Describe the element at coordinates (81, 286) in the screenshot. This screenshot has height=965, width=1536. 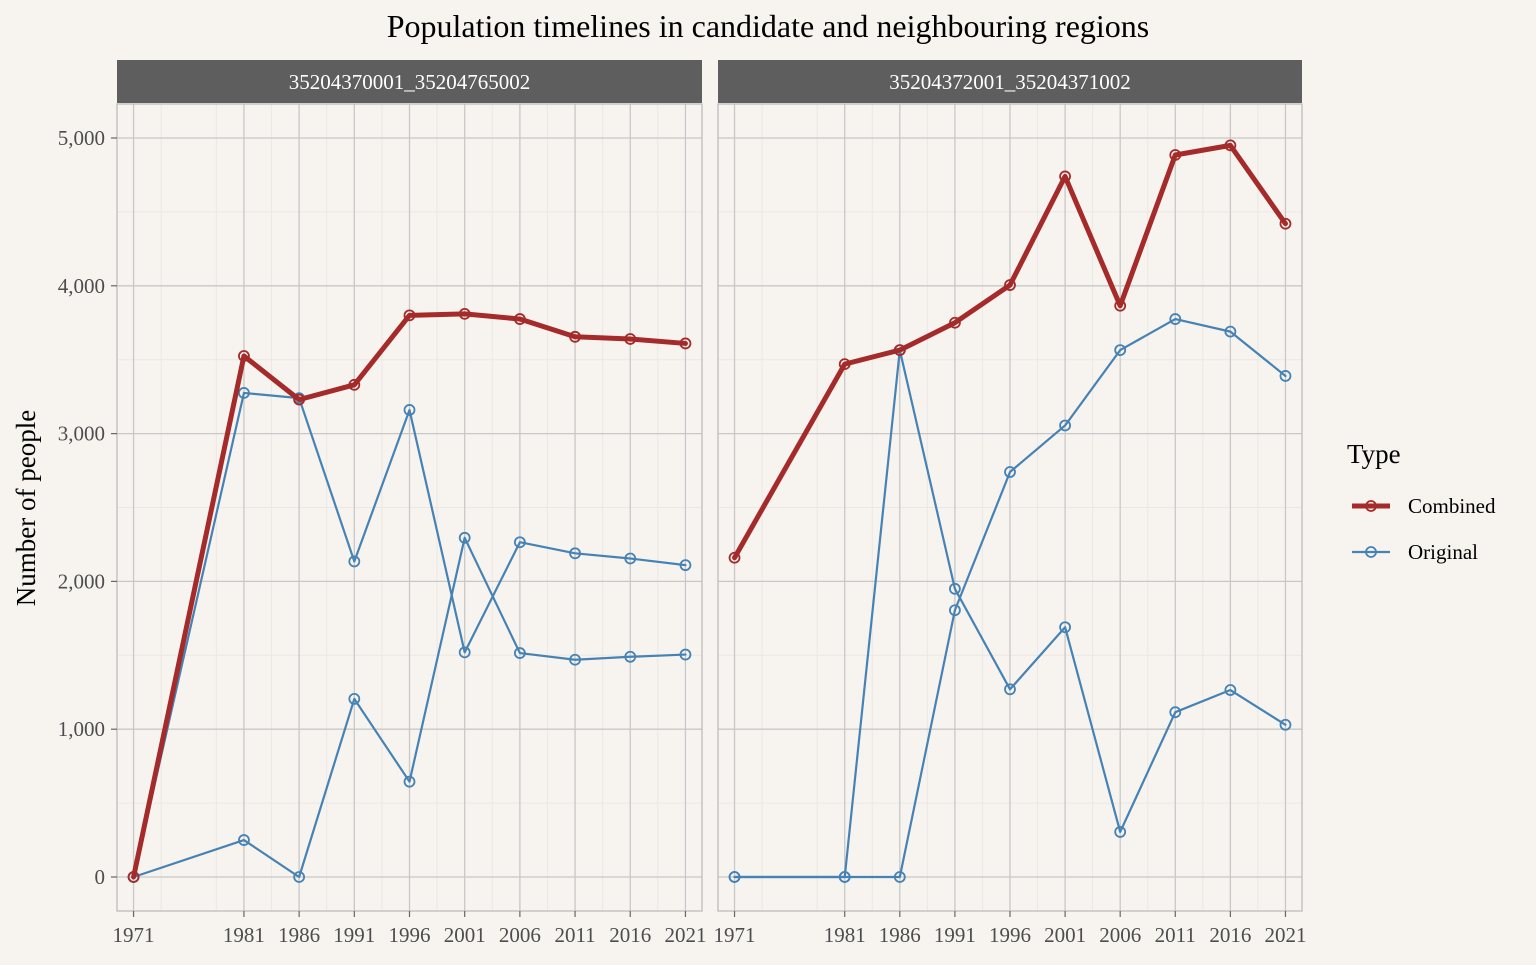
I see `y-tick-label: 4,000` at that location.